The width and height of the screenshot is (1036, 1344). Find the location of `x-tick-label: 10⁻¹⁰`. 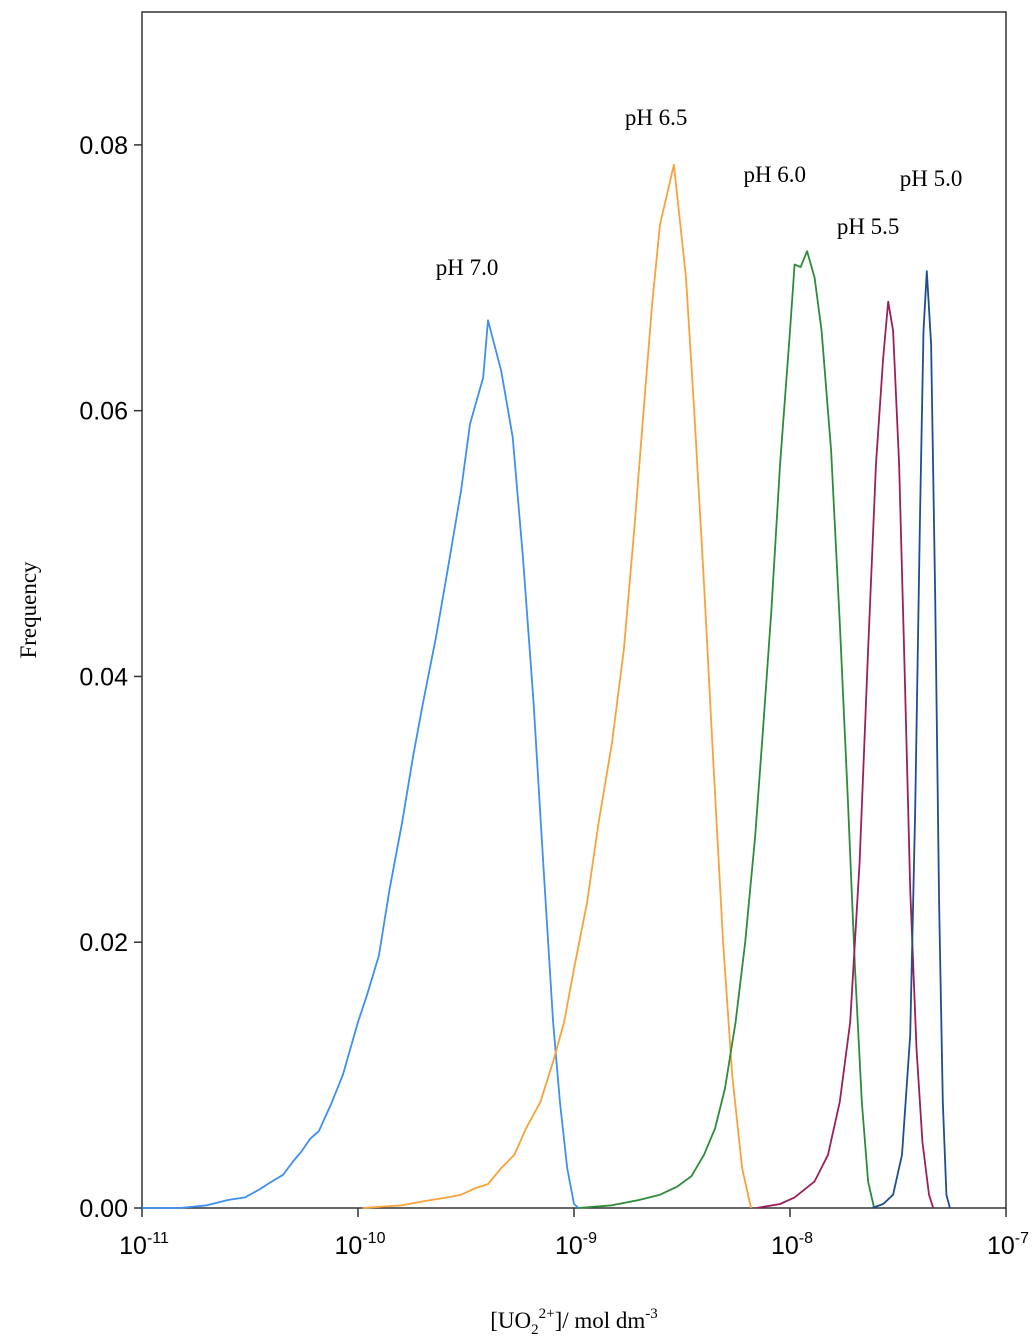

x-tick-label: 10⁻¹⁰ is located at coordinates (360, 1245).